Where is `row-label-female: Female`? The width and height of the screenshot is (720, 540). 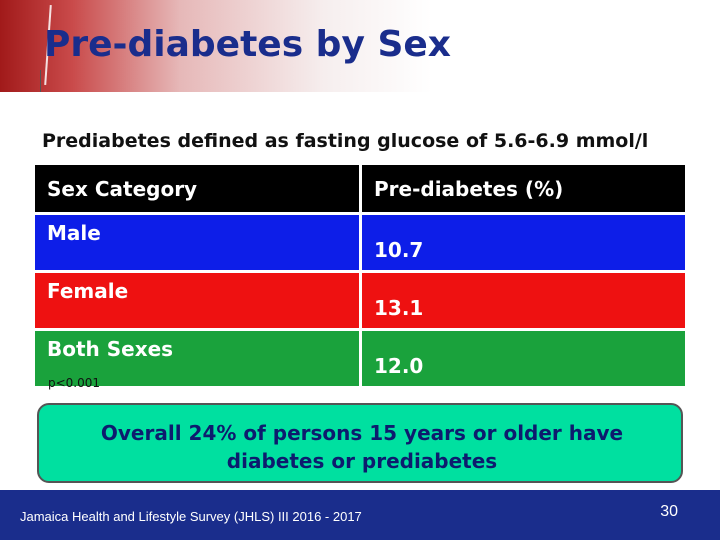 row-label-female: Female is located at coordinates (198, 300).